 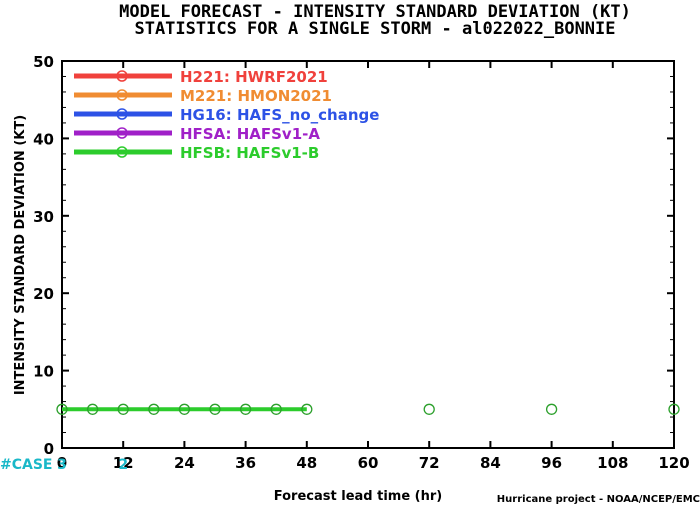 I want to click on case-counts: #CASE 3 2, so click(x=64, y=465).